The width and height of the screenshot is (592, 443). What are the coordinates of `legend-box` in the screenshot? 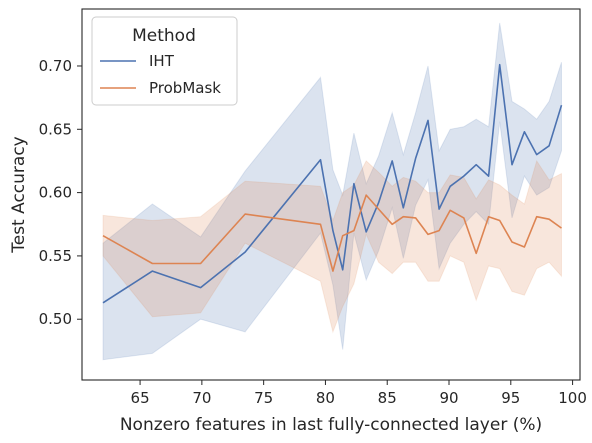 It's located at (164, 61).